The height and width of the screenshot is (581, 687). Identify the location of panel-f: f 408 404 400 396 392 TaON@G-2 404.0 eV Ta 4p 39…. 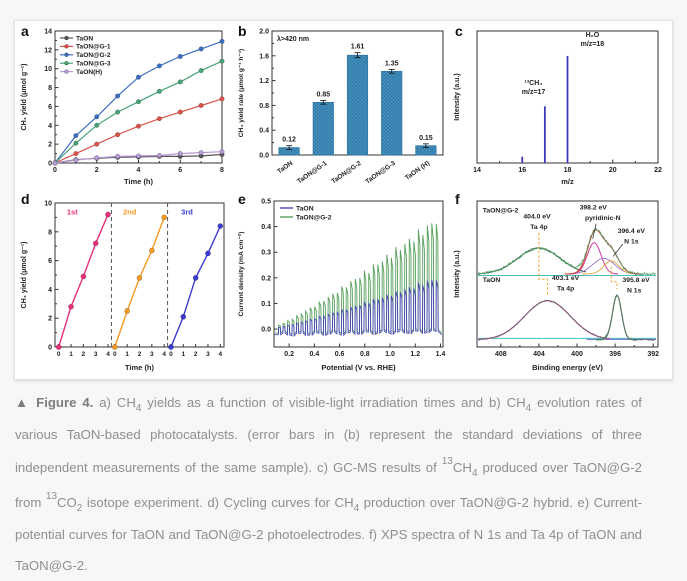
(559, 284).